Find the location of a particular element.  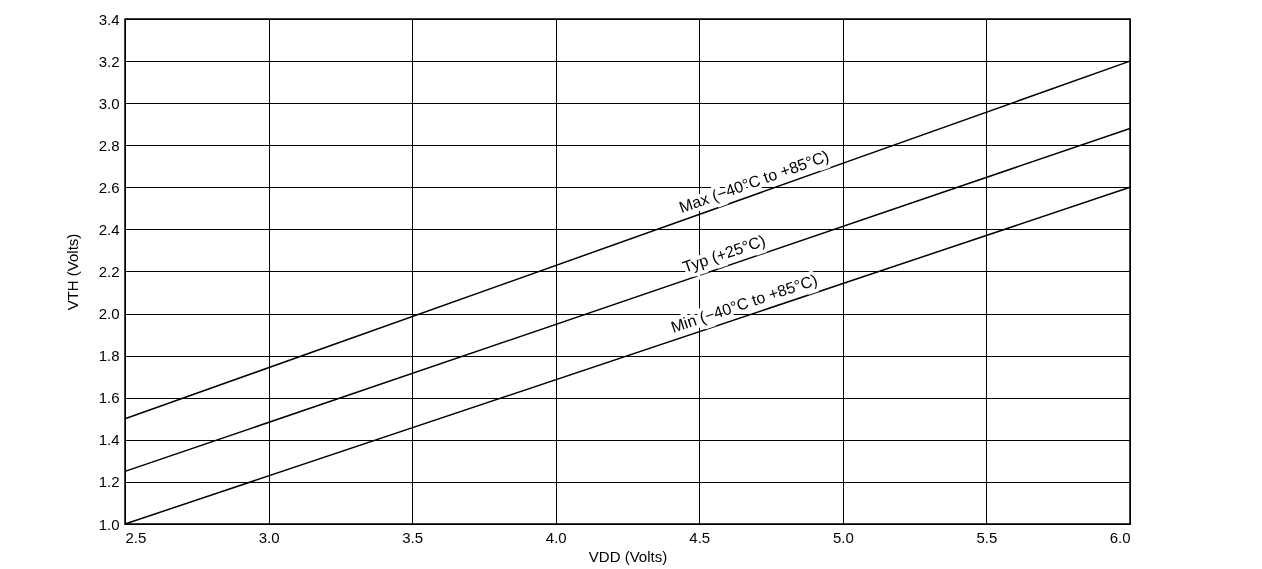

y-tick-label: 1.2 is located at coordinates (109, 482).